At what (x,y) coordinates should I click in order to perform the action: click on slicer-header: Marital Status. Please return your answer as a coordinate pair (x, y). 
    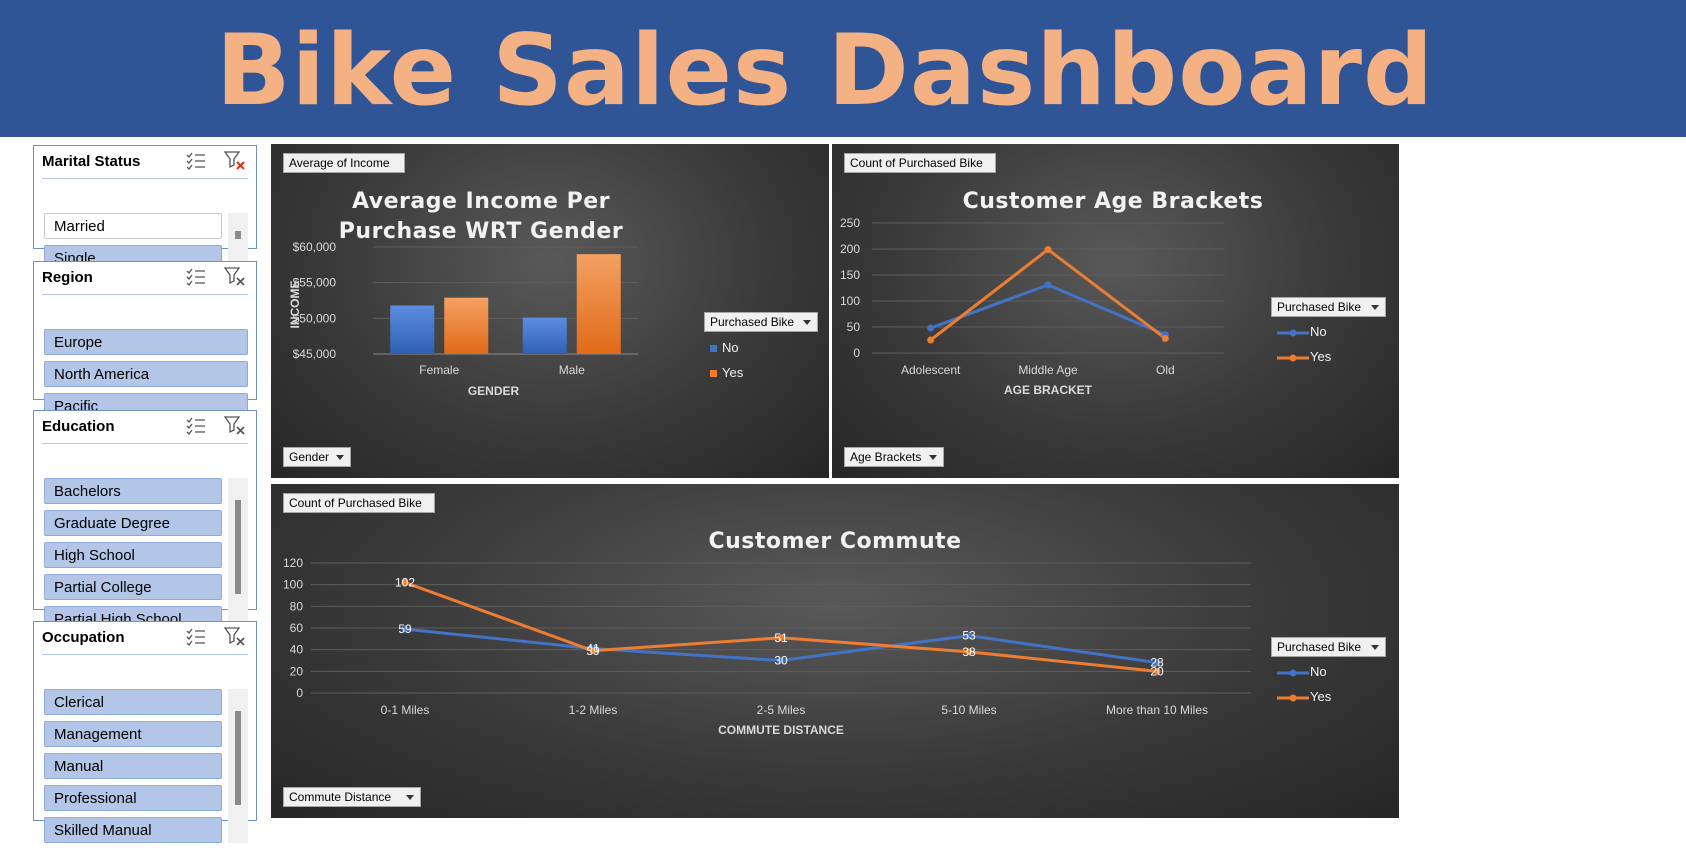
    Looking at the image, I should click on (145, 162).